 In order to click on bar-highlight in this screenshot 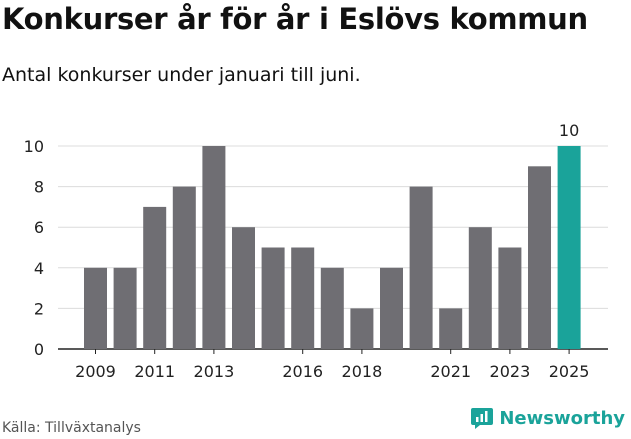, I will do `click(569, 247)`.